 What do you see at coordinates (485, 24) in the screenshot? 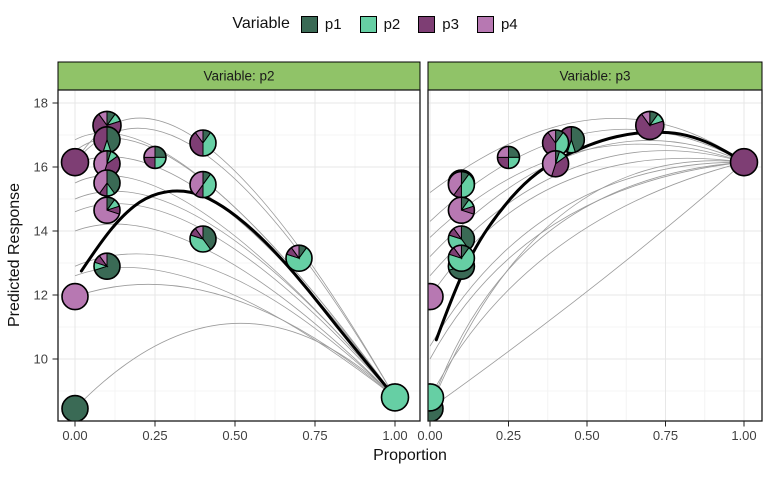
I see `legend-swatch-p4` at bounding box center [485, 24].